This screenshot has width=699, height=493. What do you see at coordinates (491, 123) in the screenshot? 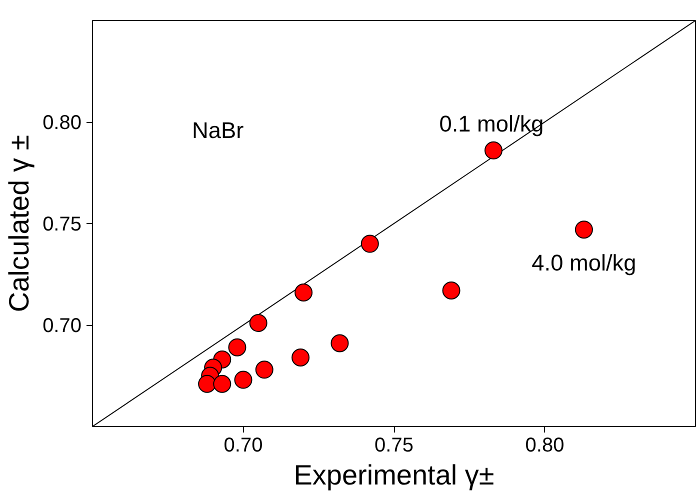
I see `annotation: 0.1 mol/kg` at bounding box center [491, 123].